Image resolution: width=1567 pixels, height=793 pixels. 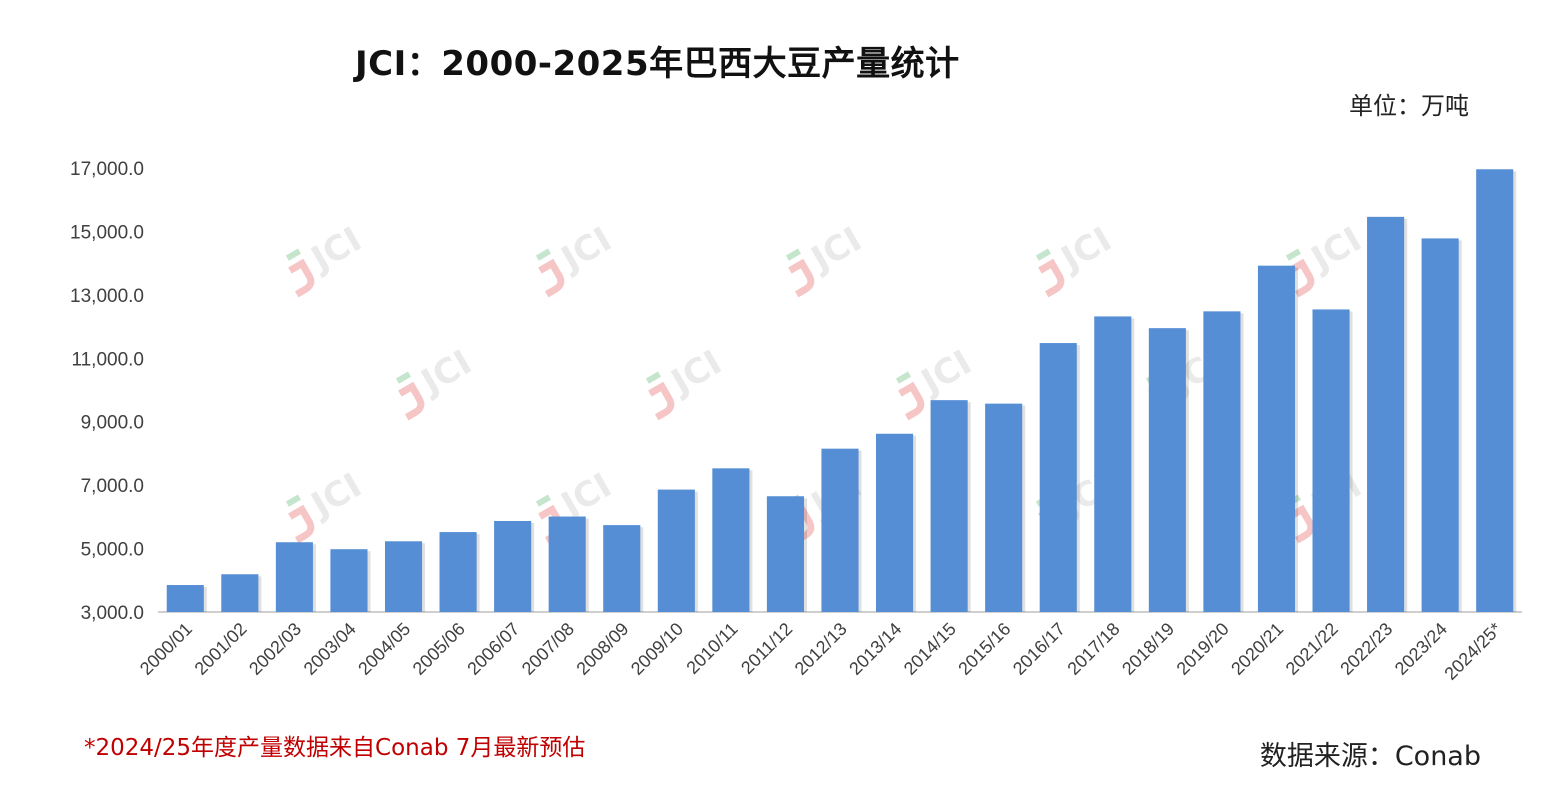 What do you see at coordinates (821, 649) in the screenshot?
I see `x-tick-label: 2012/13` at bounding box center [821, 649].